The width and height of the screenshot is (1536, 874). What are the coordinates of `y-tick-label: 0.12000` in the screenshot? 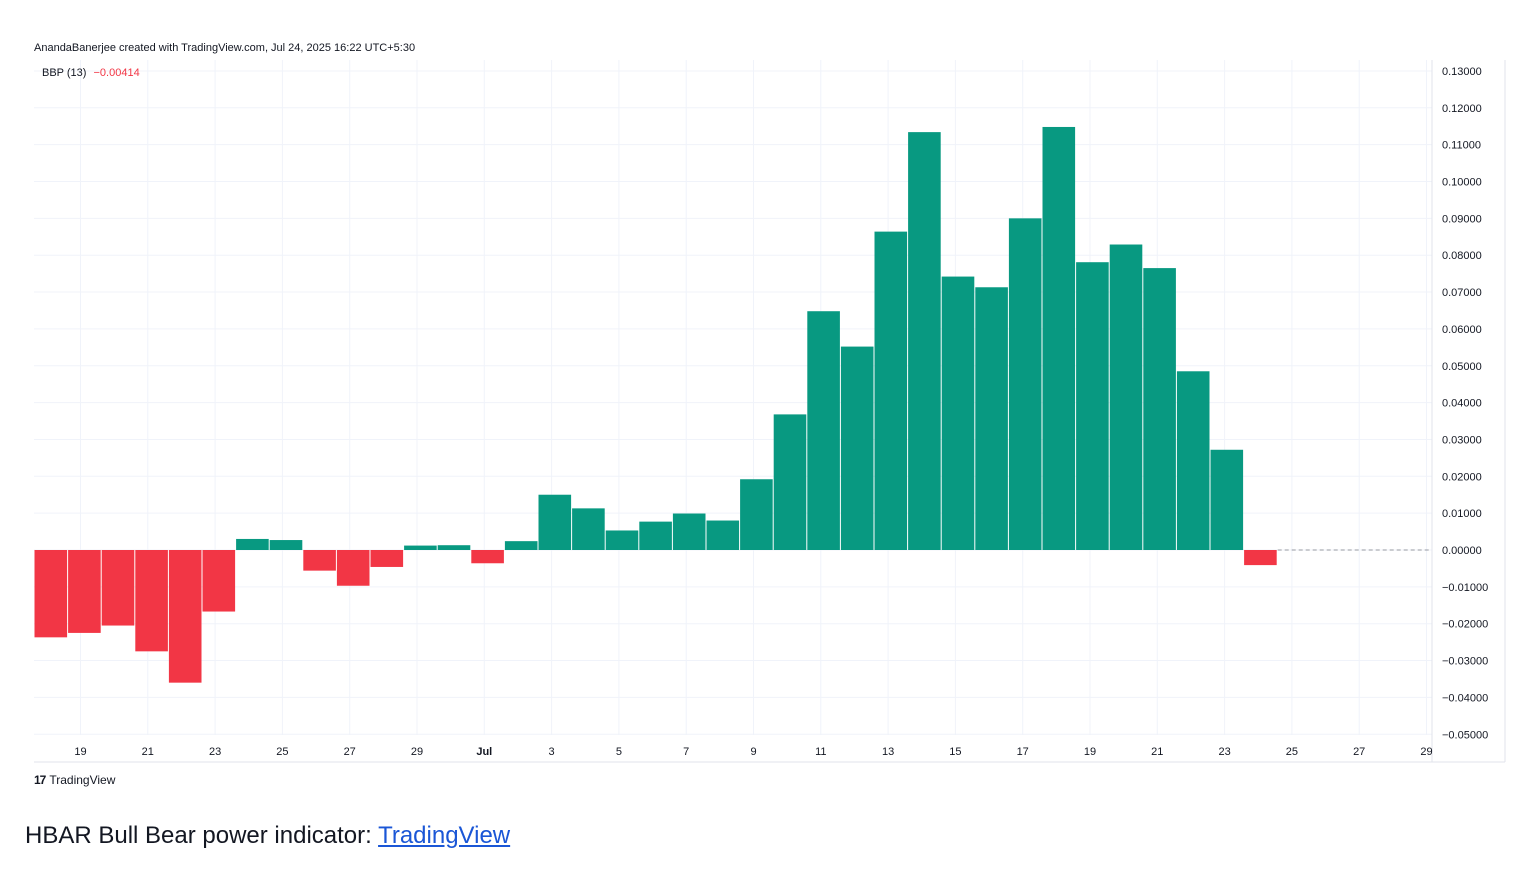 It's located at (1462, 109).